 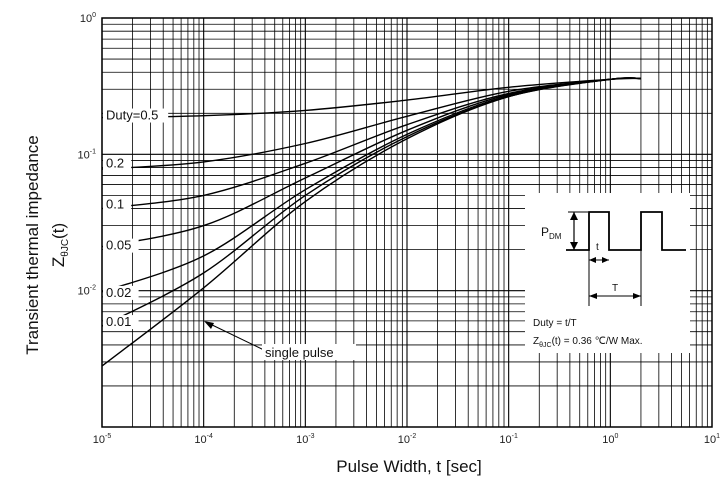 What do you see at coordinates (299, 352) in the screenshot?
I see `single-pulse-label: single pulse` at bounding box center [299, 352].